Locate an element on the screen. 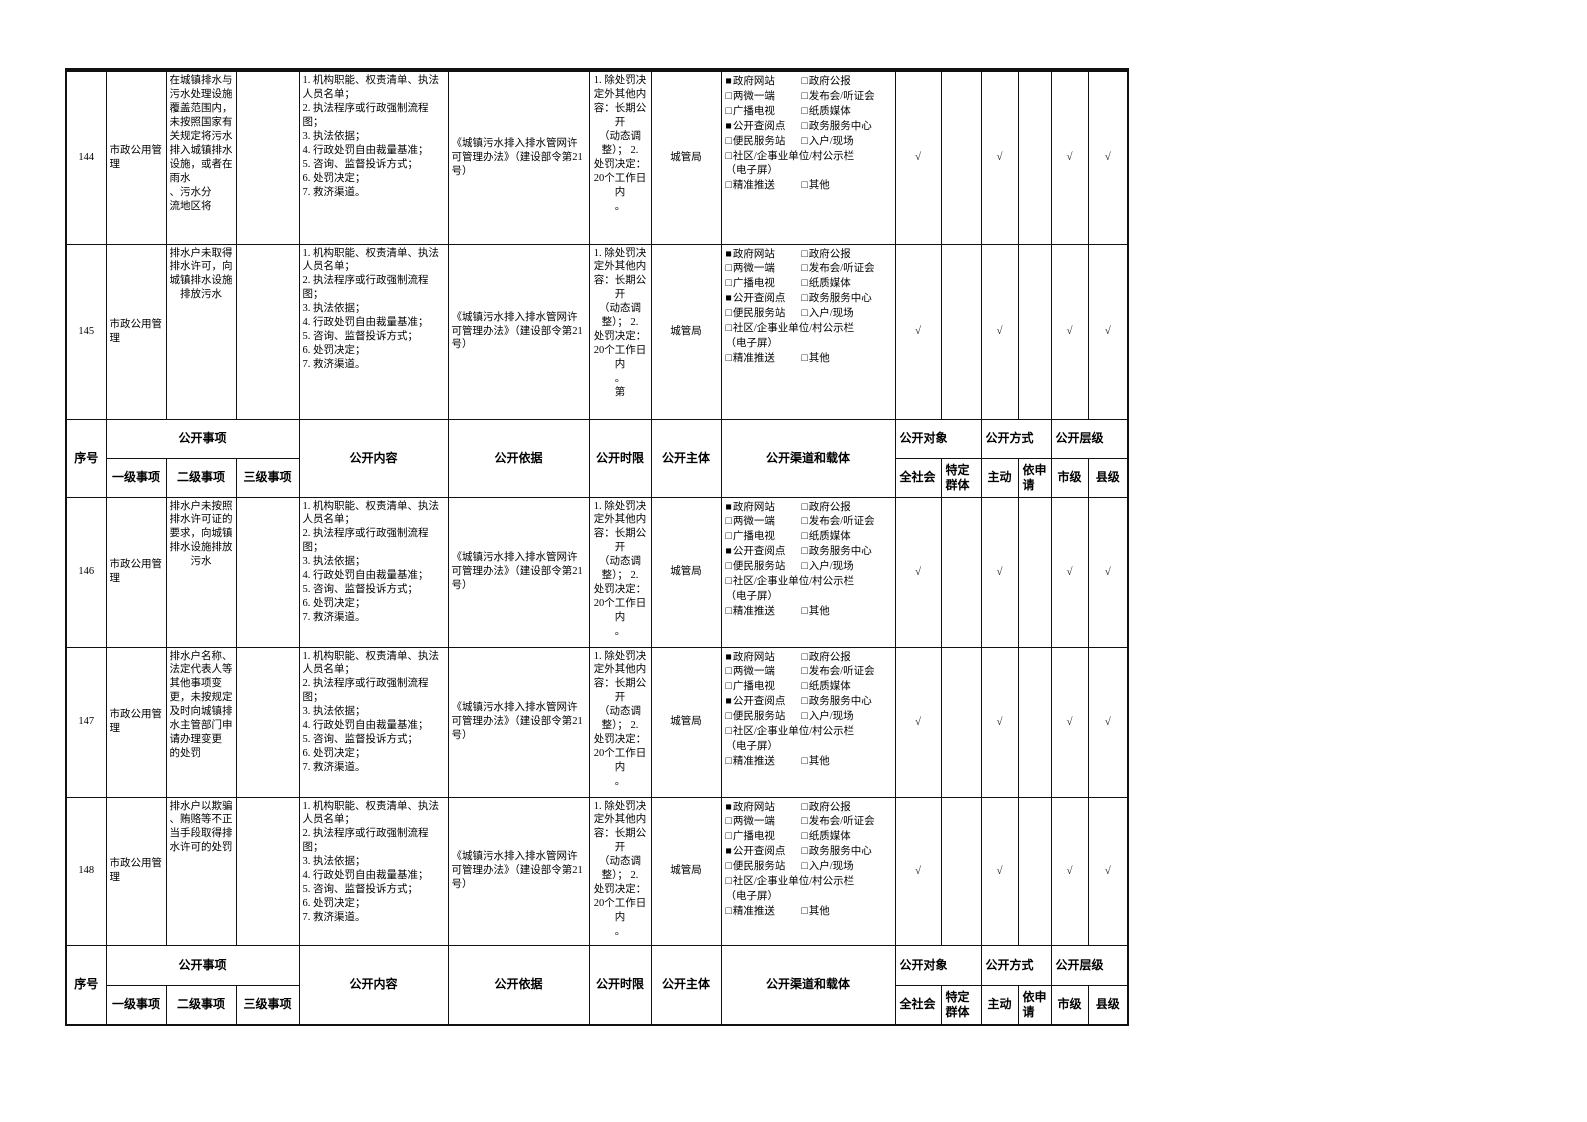  header-item-l1: 一级事项 is located at coordinates (136, 477).